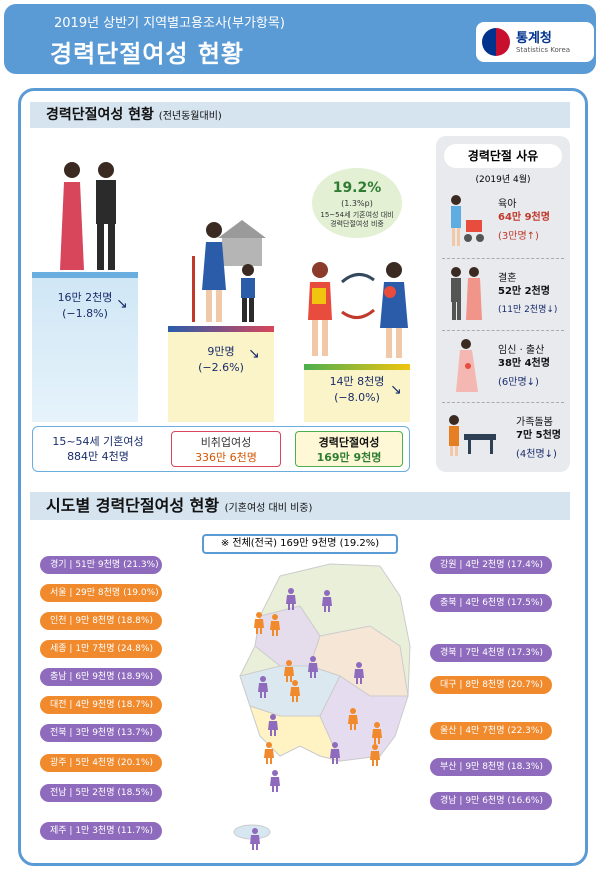 The height and width of the screenshot is (871, 600). What do you see at coordinates (448, 685) in the screenshot?
I see `region-name: 대구` at bounding box center [448, 685].